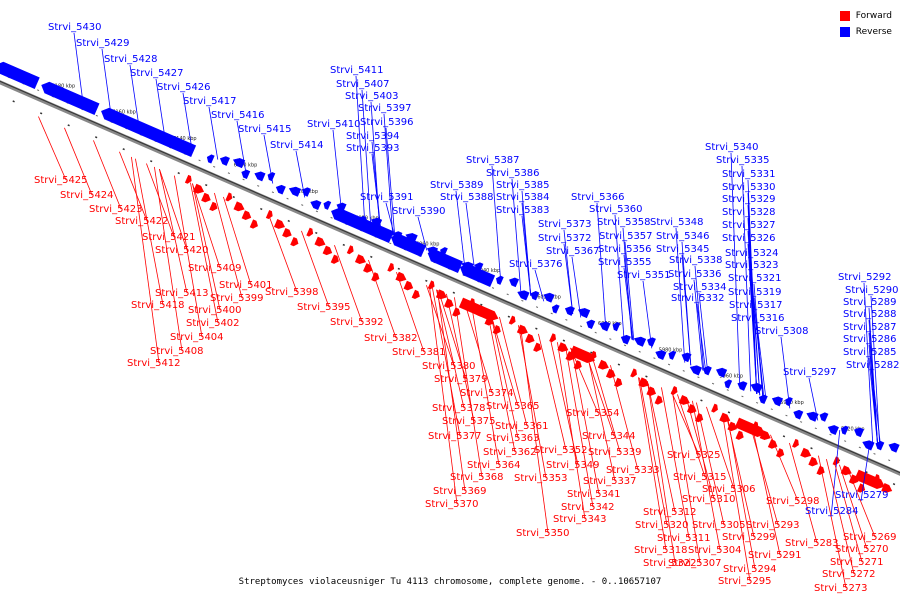  Describe the element at coordinates (580, 519) in the screenshot. I see `gene-label: Strvi_5343` at that location.